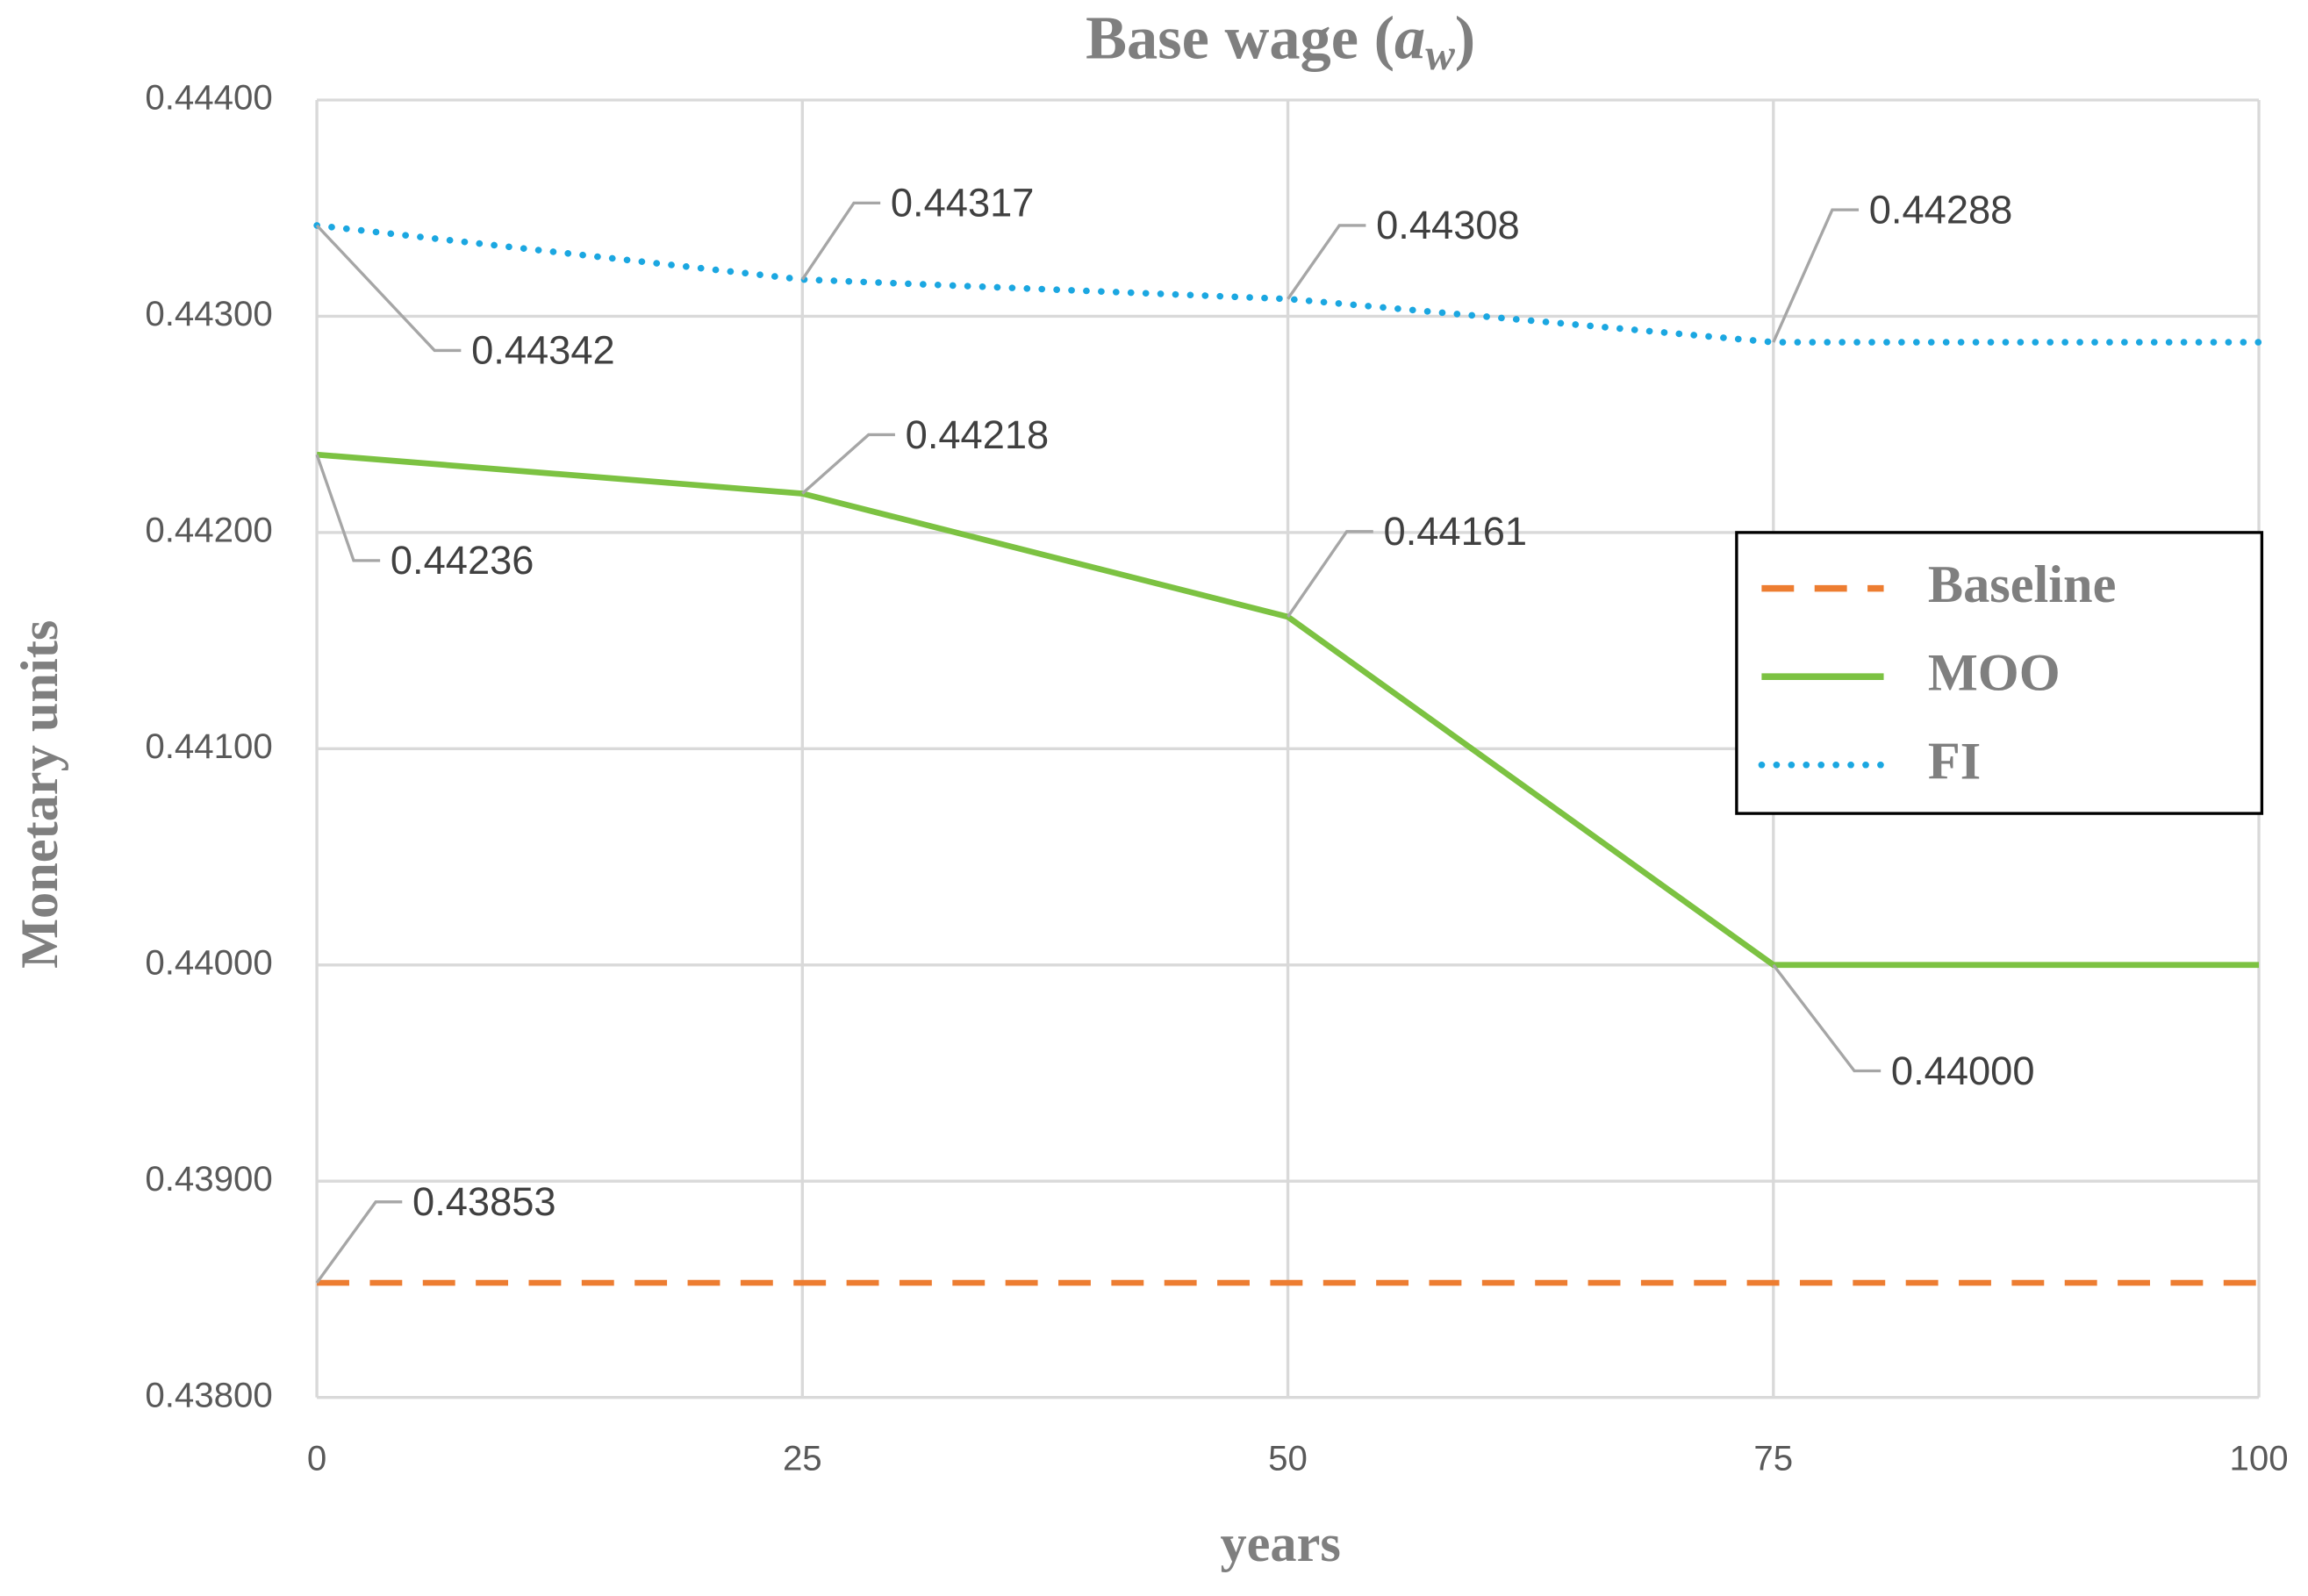  What do you see at coordinates (1440, 55) in the screenshot?
I see `title-subscript: w` at bounding box center [1440, 55].